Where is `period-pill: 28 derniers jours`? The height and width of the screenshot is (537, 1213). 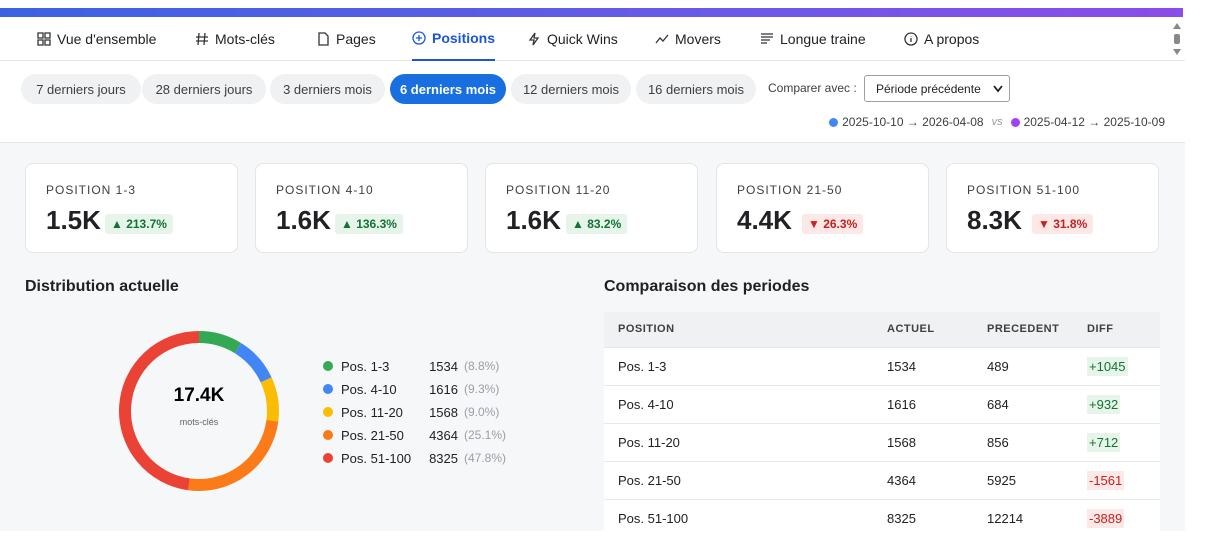
period-pill: 28 derniers jours is located at coordinates (204, 89).